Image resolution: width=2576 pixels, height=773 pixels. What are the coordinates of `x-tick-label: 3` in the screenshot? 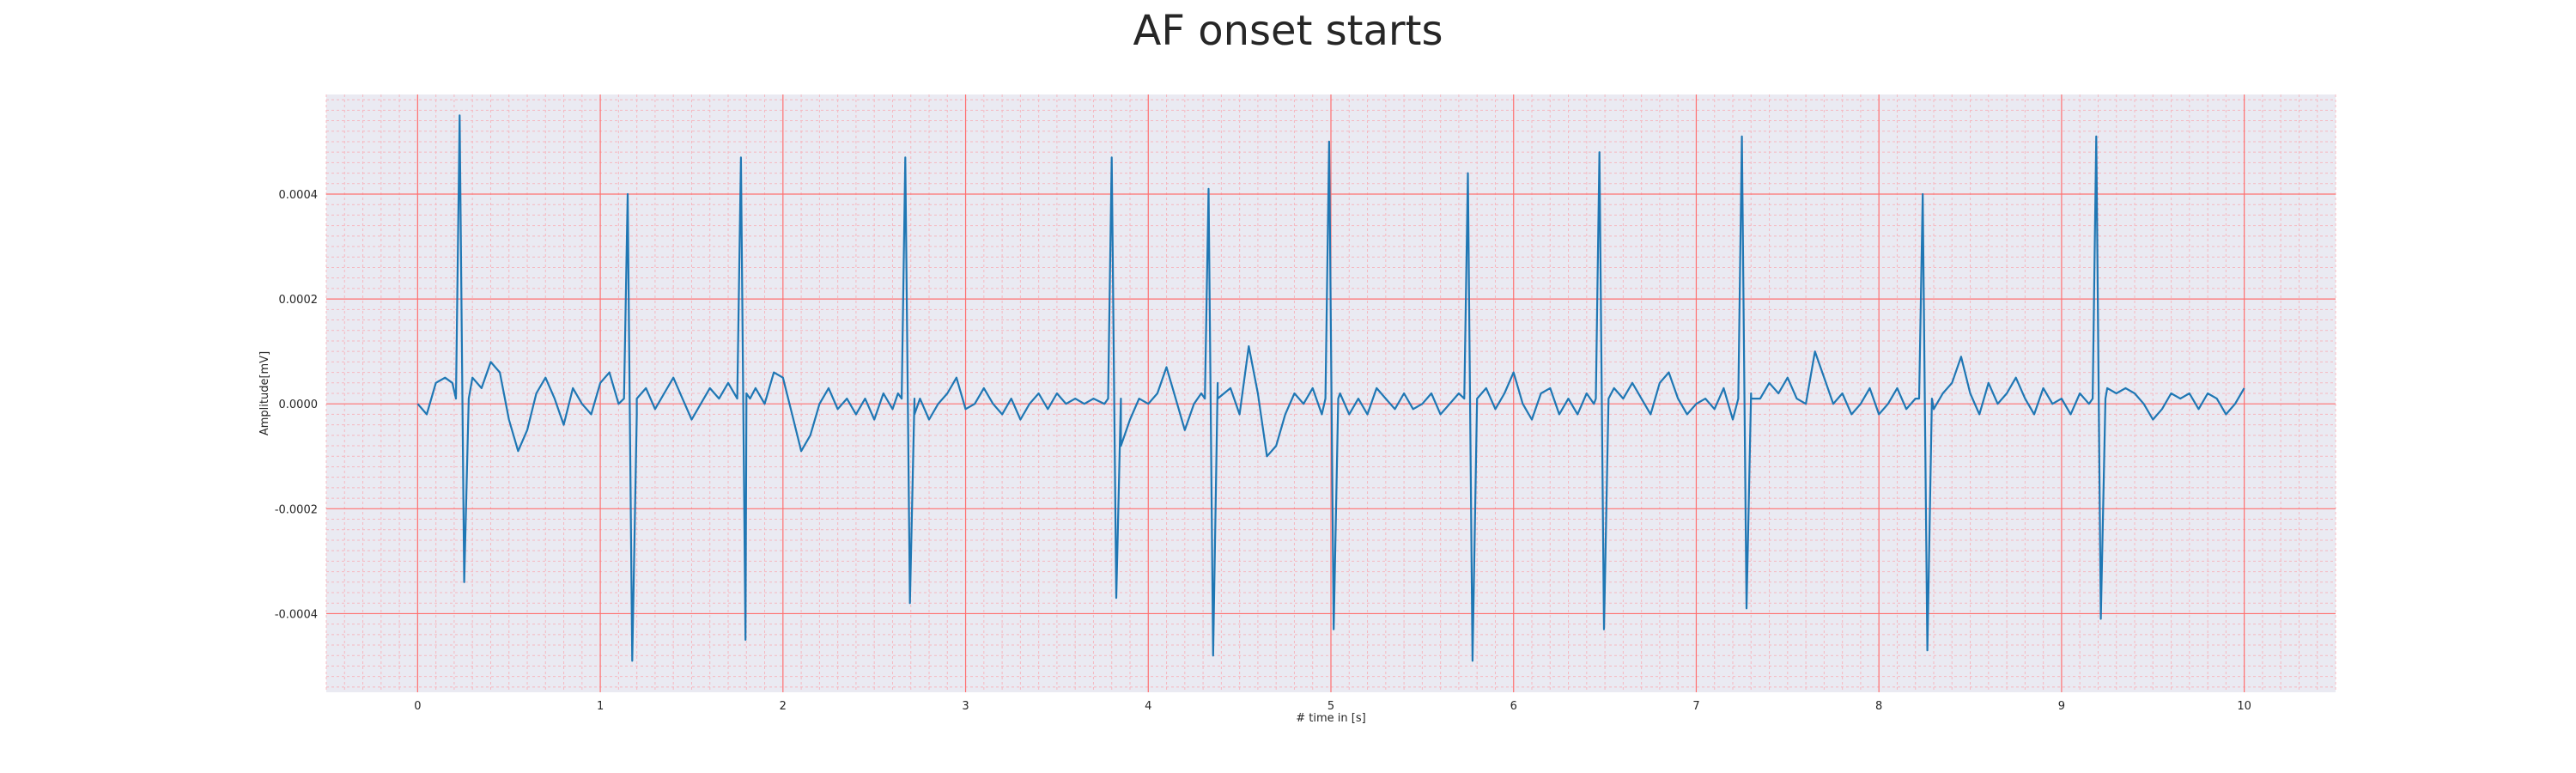 It's located at (965, 706).